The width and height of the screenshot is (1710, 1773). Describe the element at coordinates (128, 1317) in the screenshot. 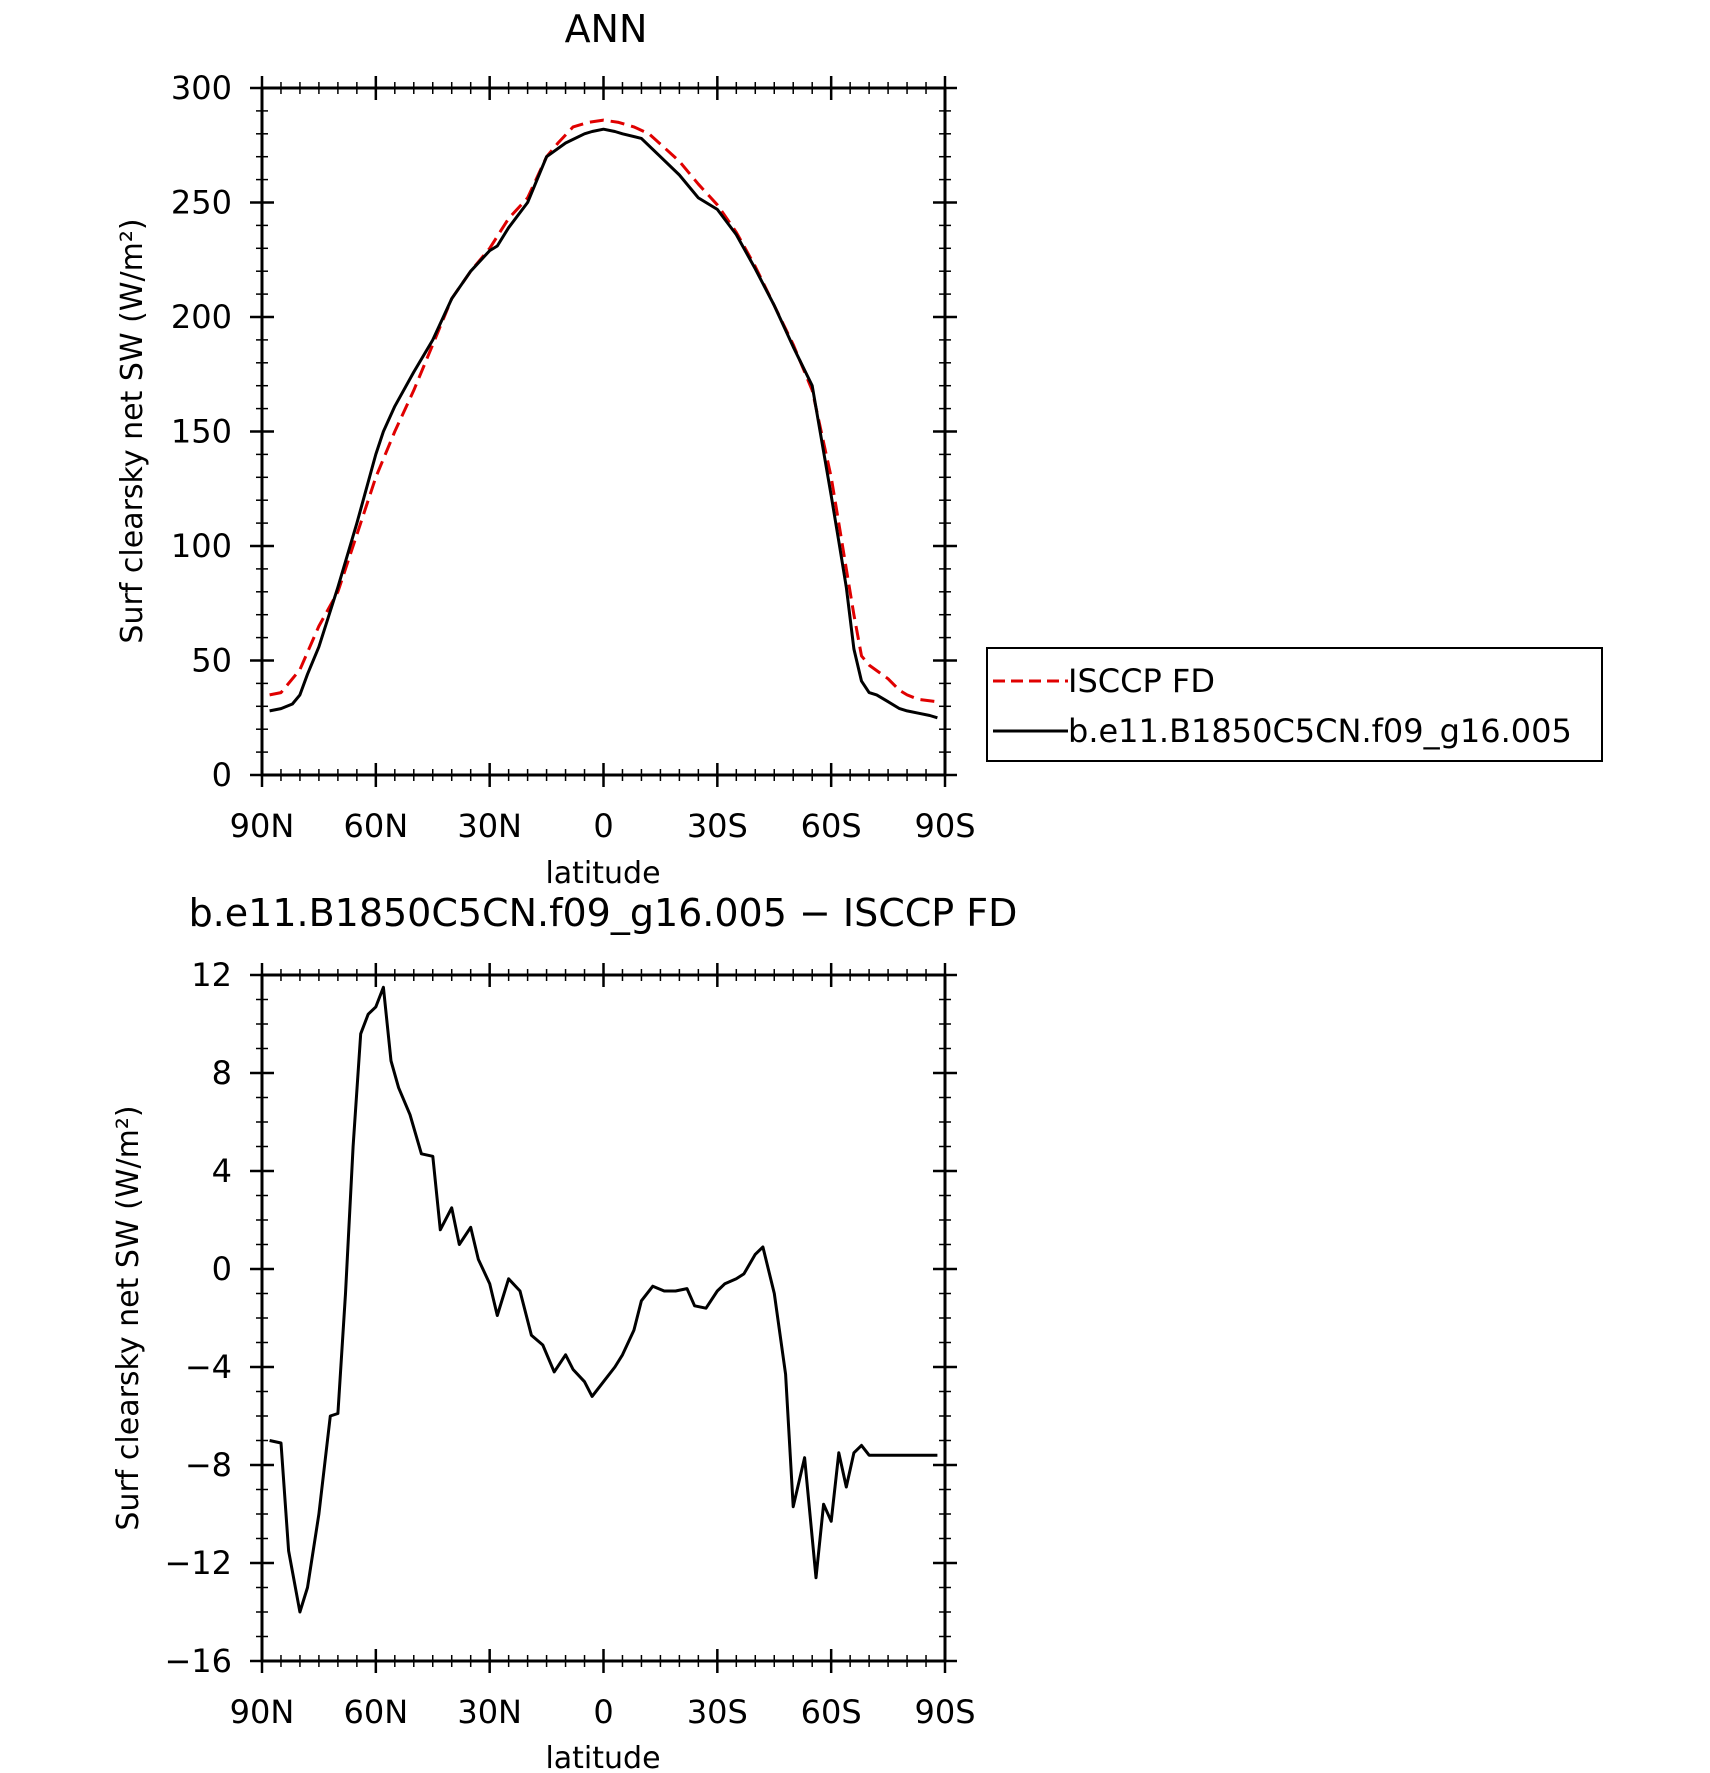

I see `bottom-y-axis-label: Surf clearsky net SW (W/m²)` at that location.